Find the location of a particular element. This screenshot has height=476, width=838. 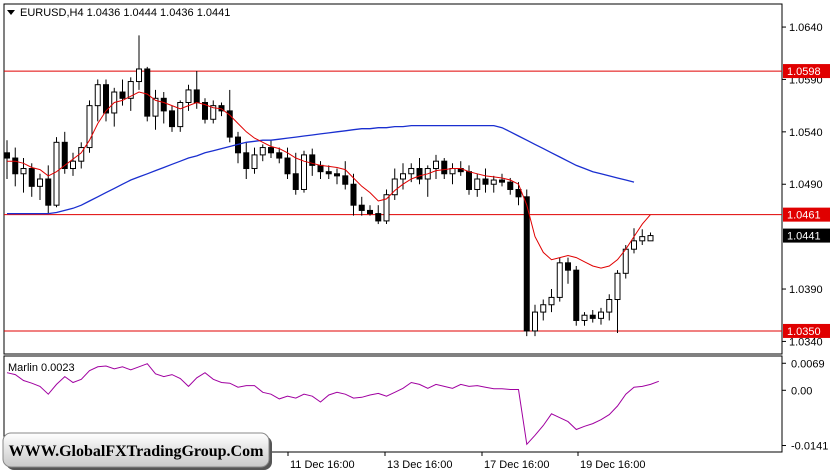

watermark-banner: WWW.GlobalFXTradingGroup.Com is located at coordinates (137, 451).